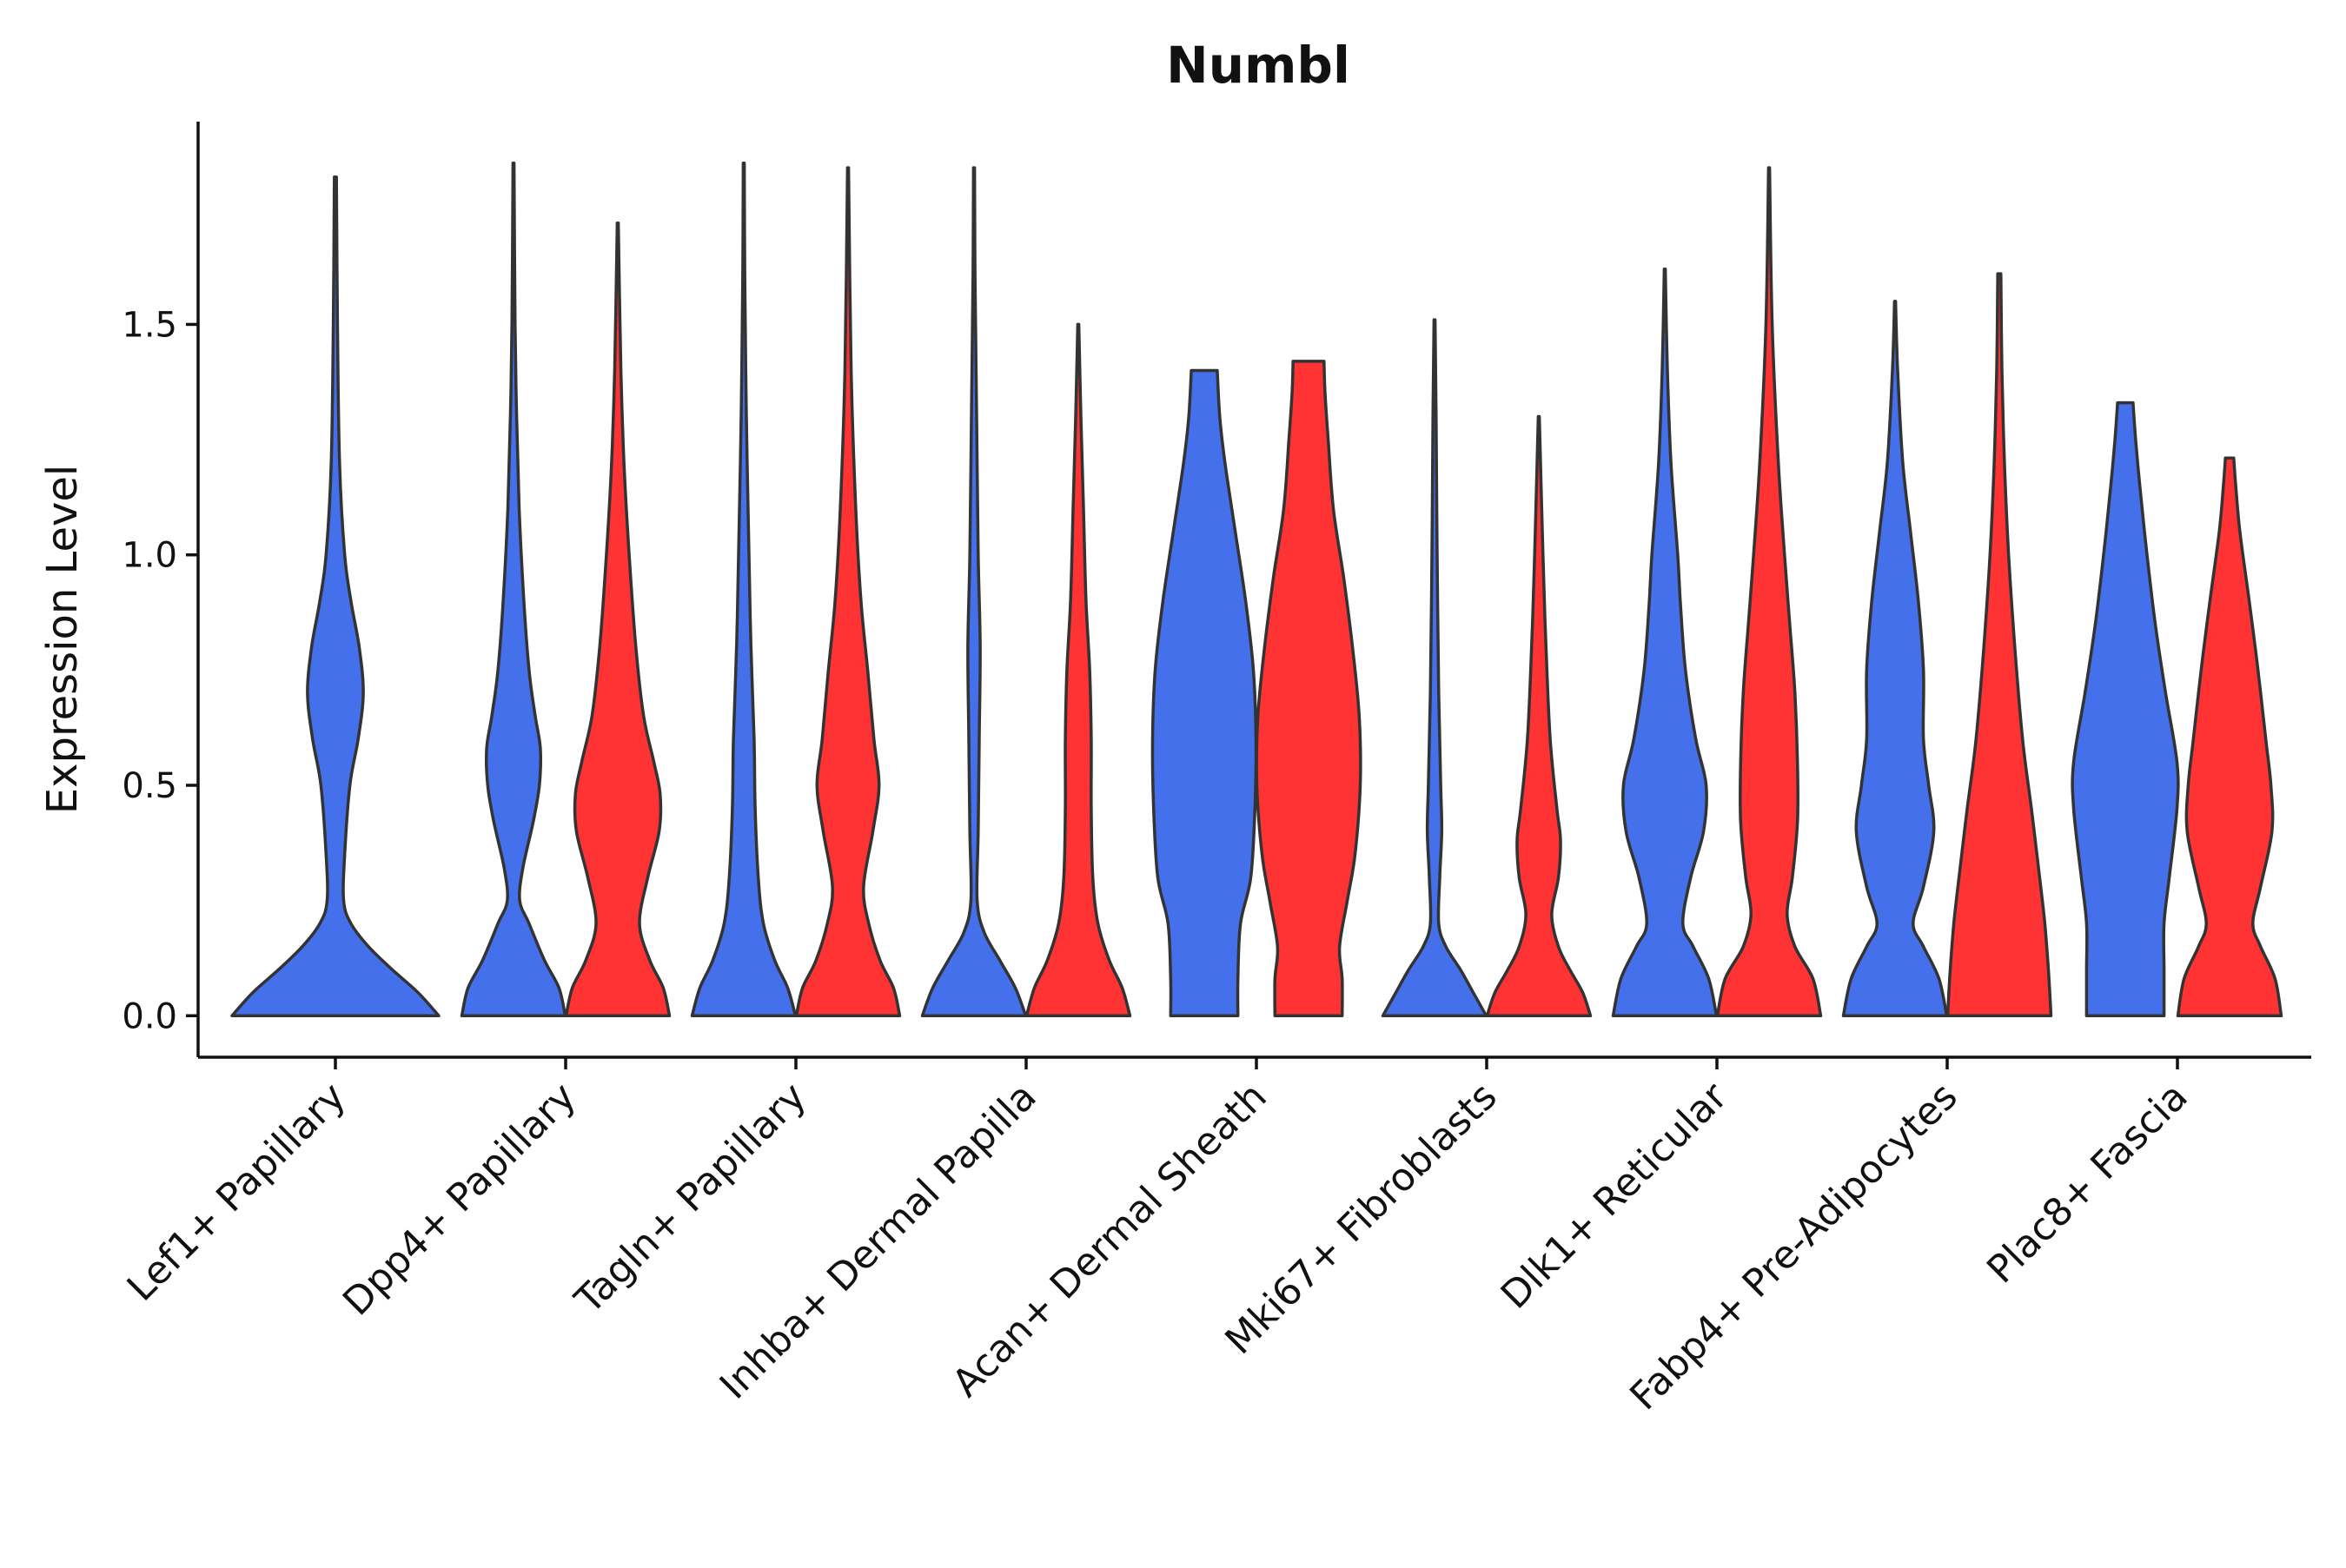 Image resolution: width=2346 pixels, height=1568 pixels. I want to click on y-tick-label: 0.0, so click(149, 1016).